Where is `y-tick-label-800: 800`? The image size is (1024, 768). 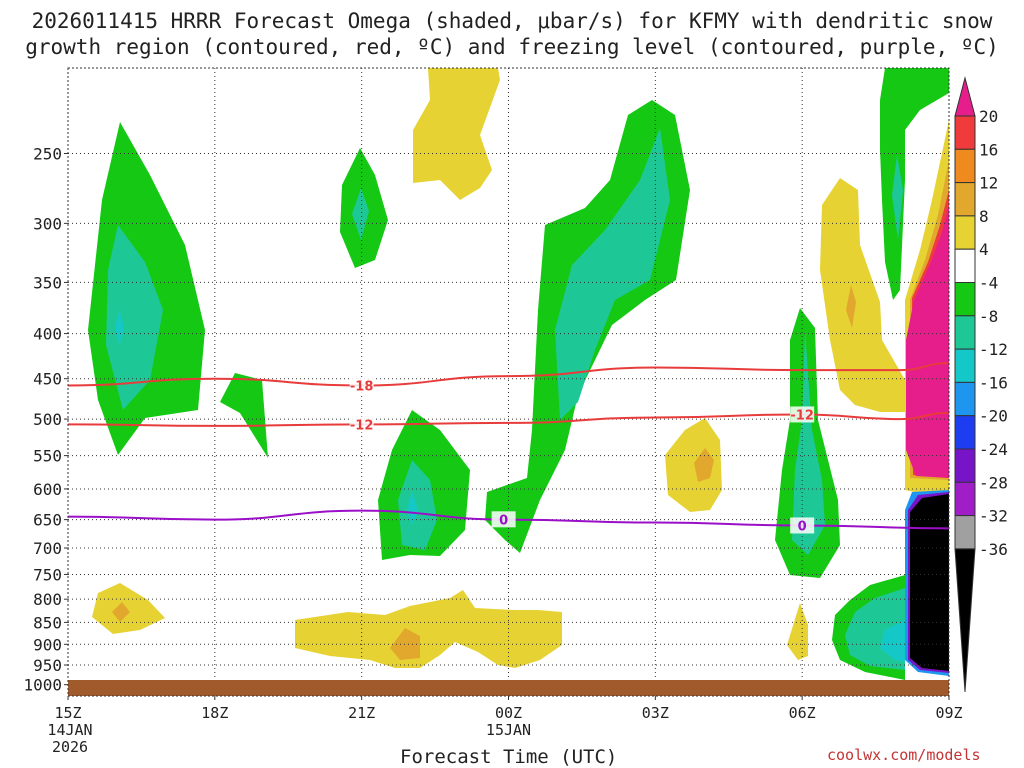 y-tick-label-800: 800 is located at coordinates (47, 599).